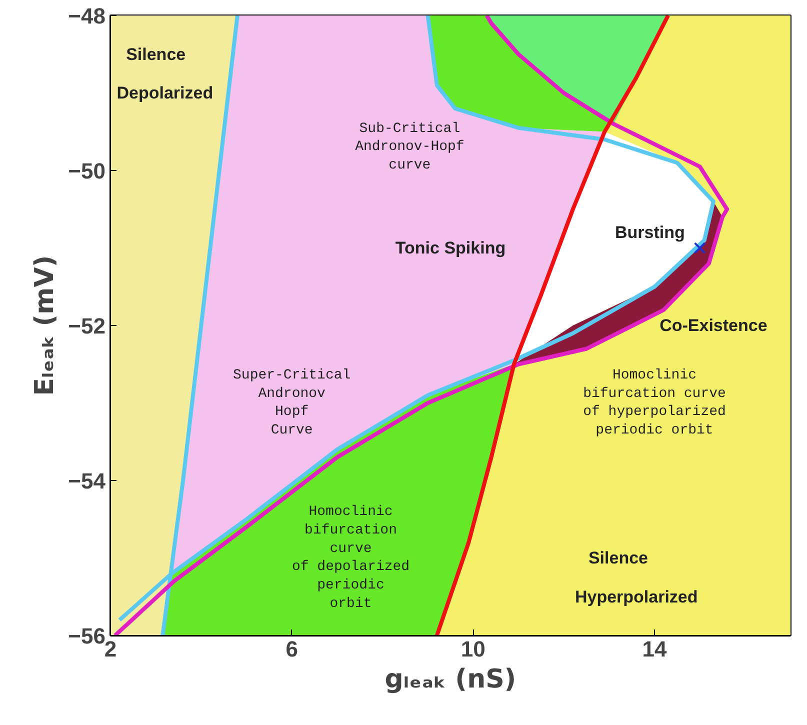 Image resolution: width=807 pixels, height=725 pixels. Describe the element at coordinates (351, 558) in the screenshot. I see `annotation: Homoclinic bifurcation curve of depolarized periodic orbit` at that location.